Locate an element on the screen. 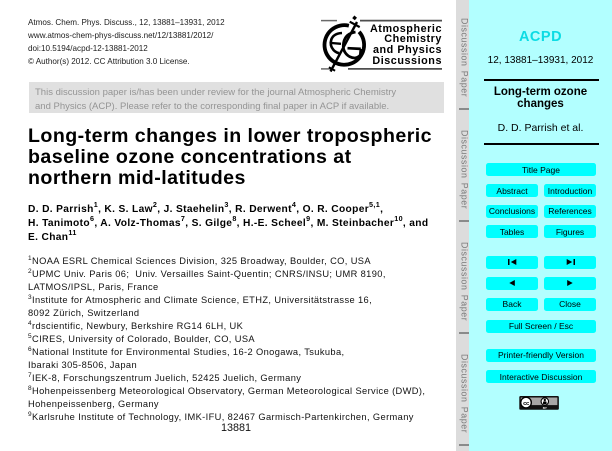 The width and height of the screenshot is (612, 451). svg-text: BY is located at coordinates (545, 408).